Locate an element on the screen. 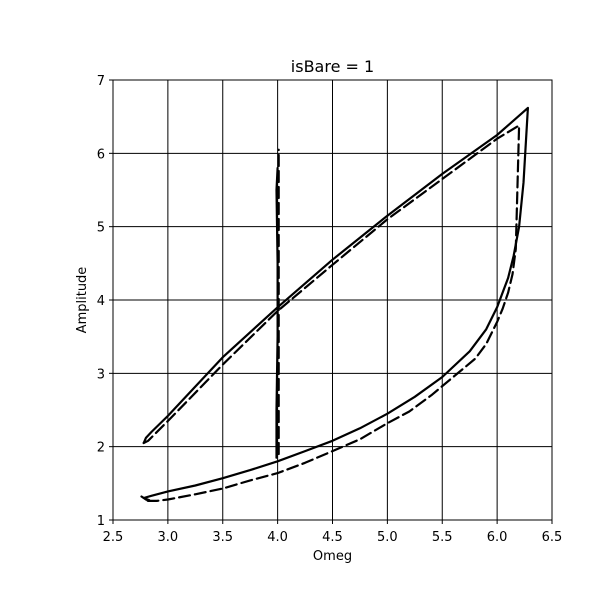  x-tick-label: 4.5 is located at coordinates (332, 537).